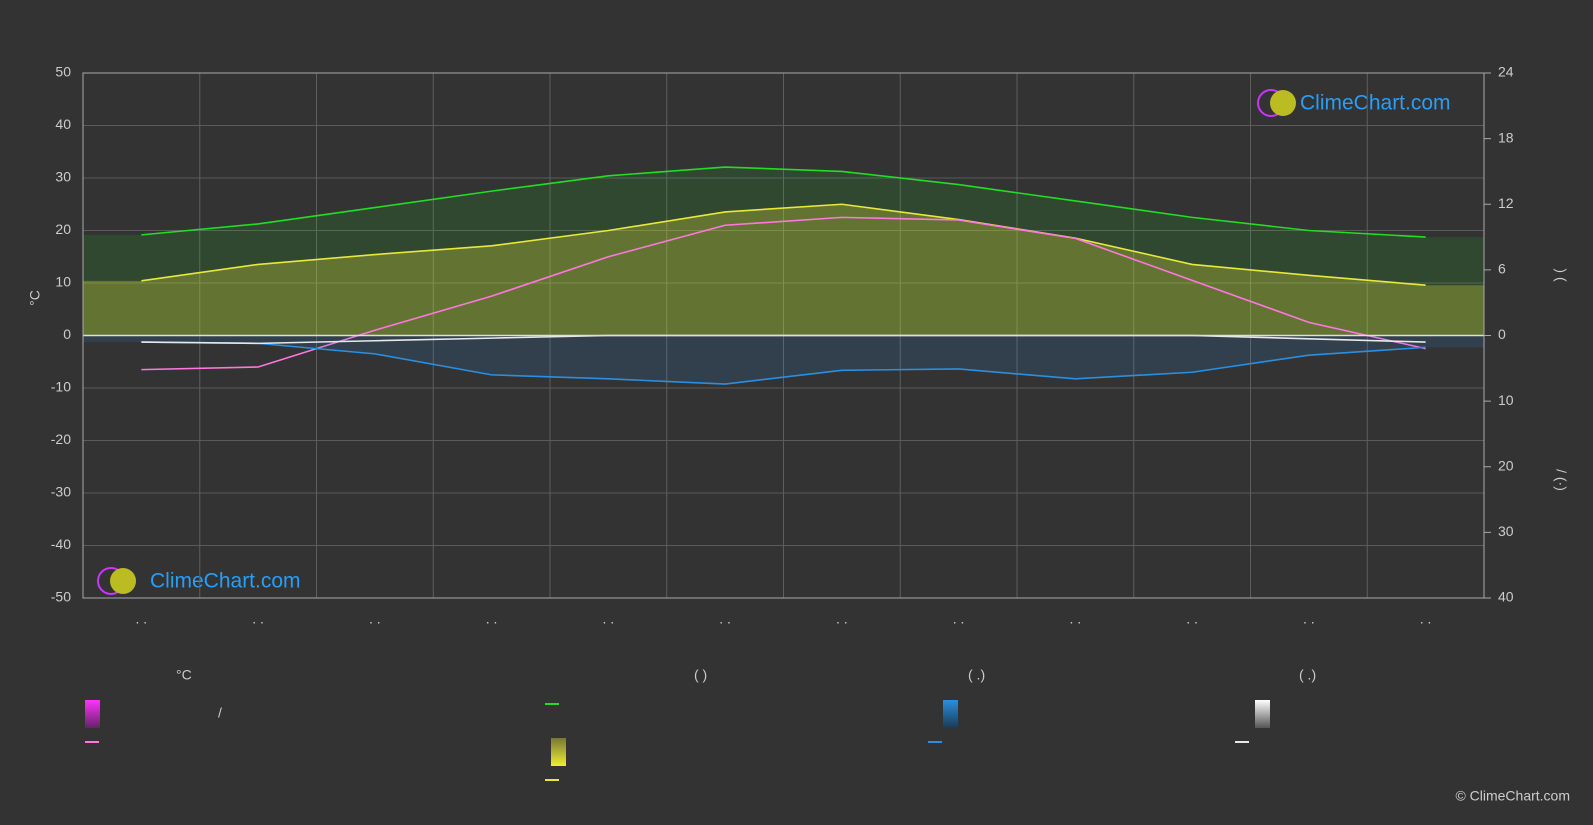 Image resolution: width=1593 pixels, height=825 pixels. Describe the element at coordinates (63, 72) in the screenshot. I see `y-tick-label: 50` at that location.